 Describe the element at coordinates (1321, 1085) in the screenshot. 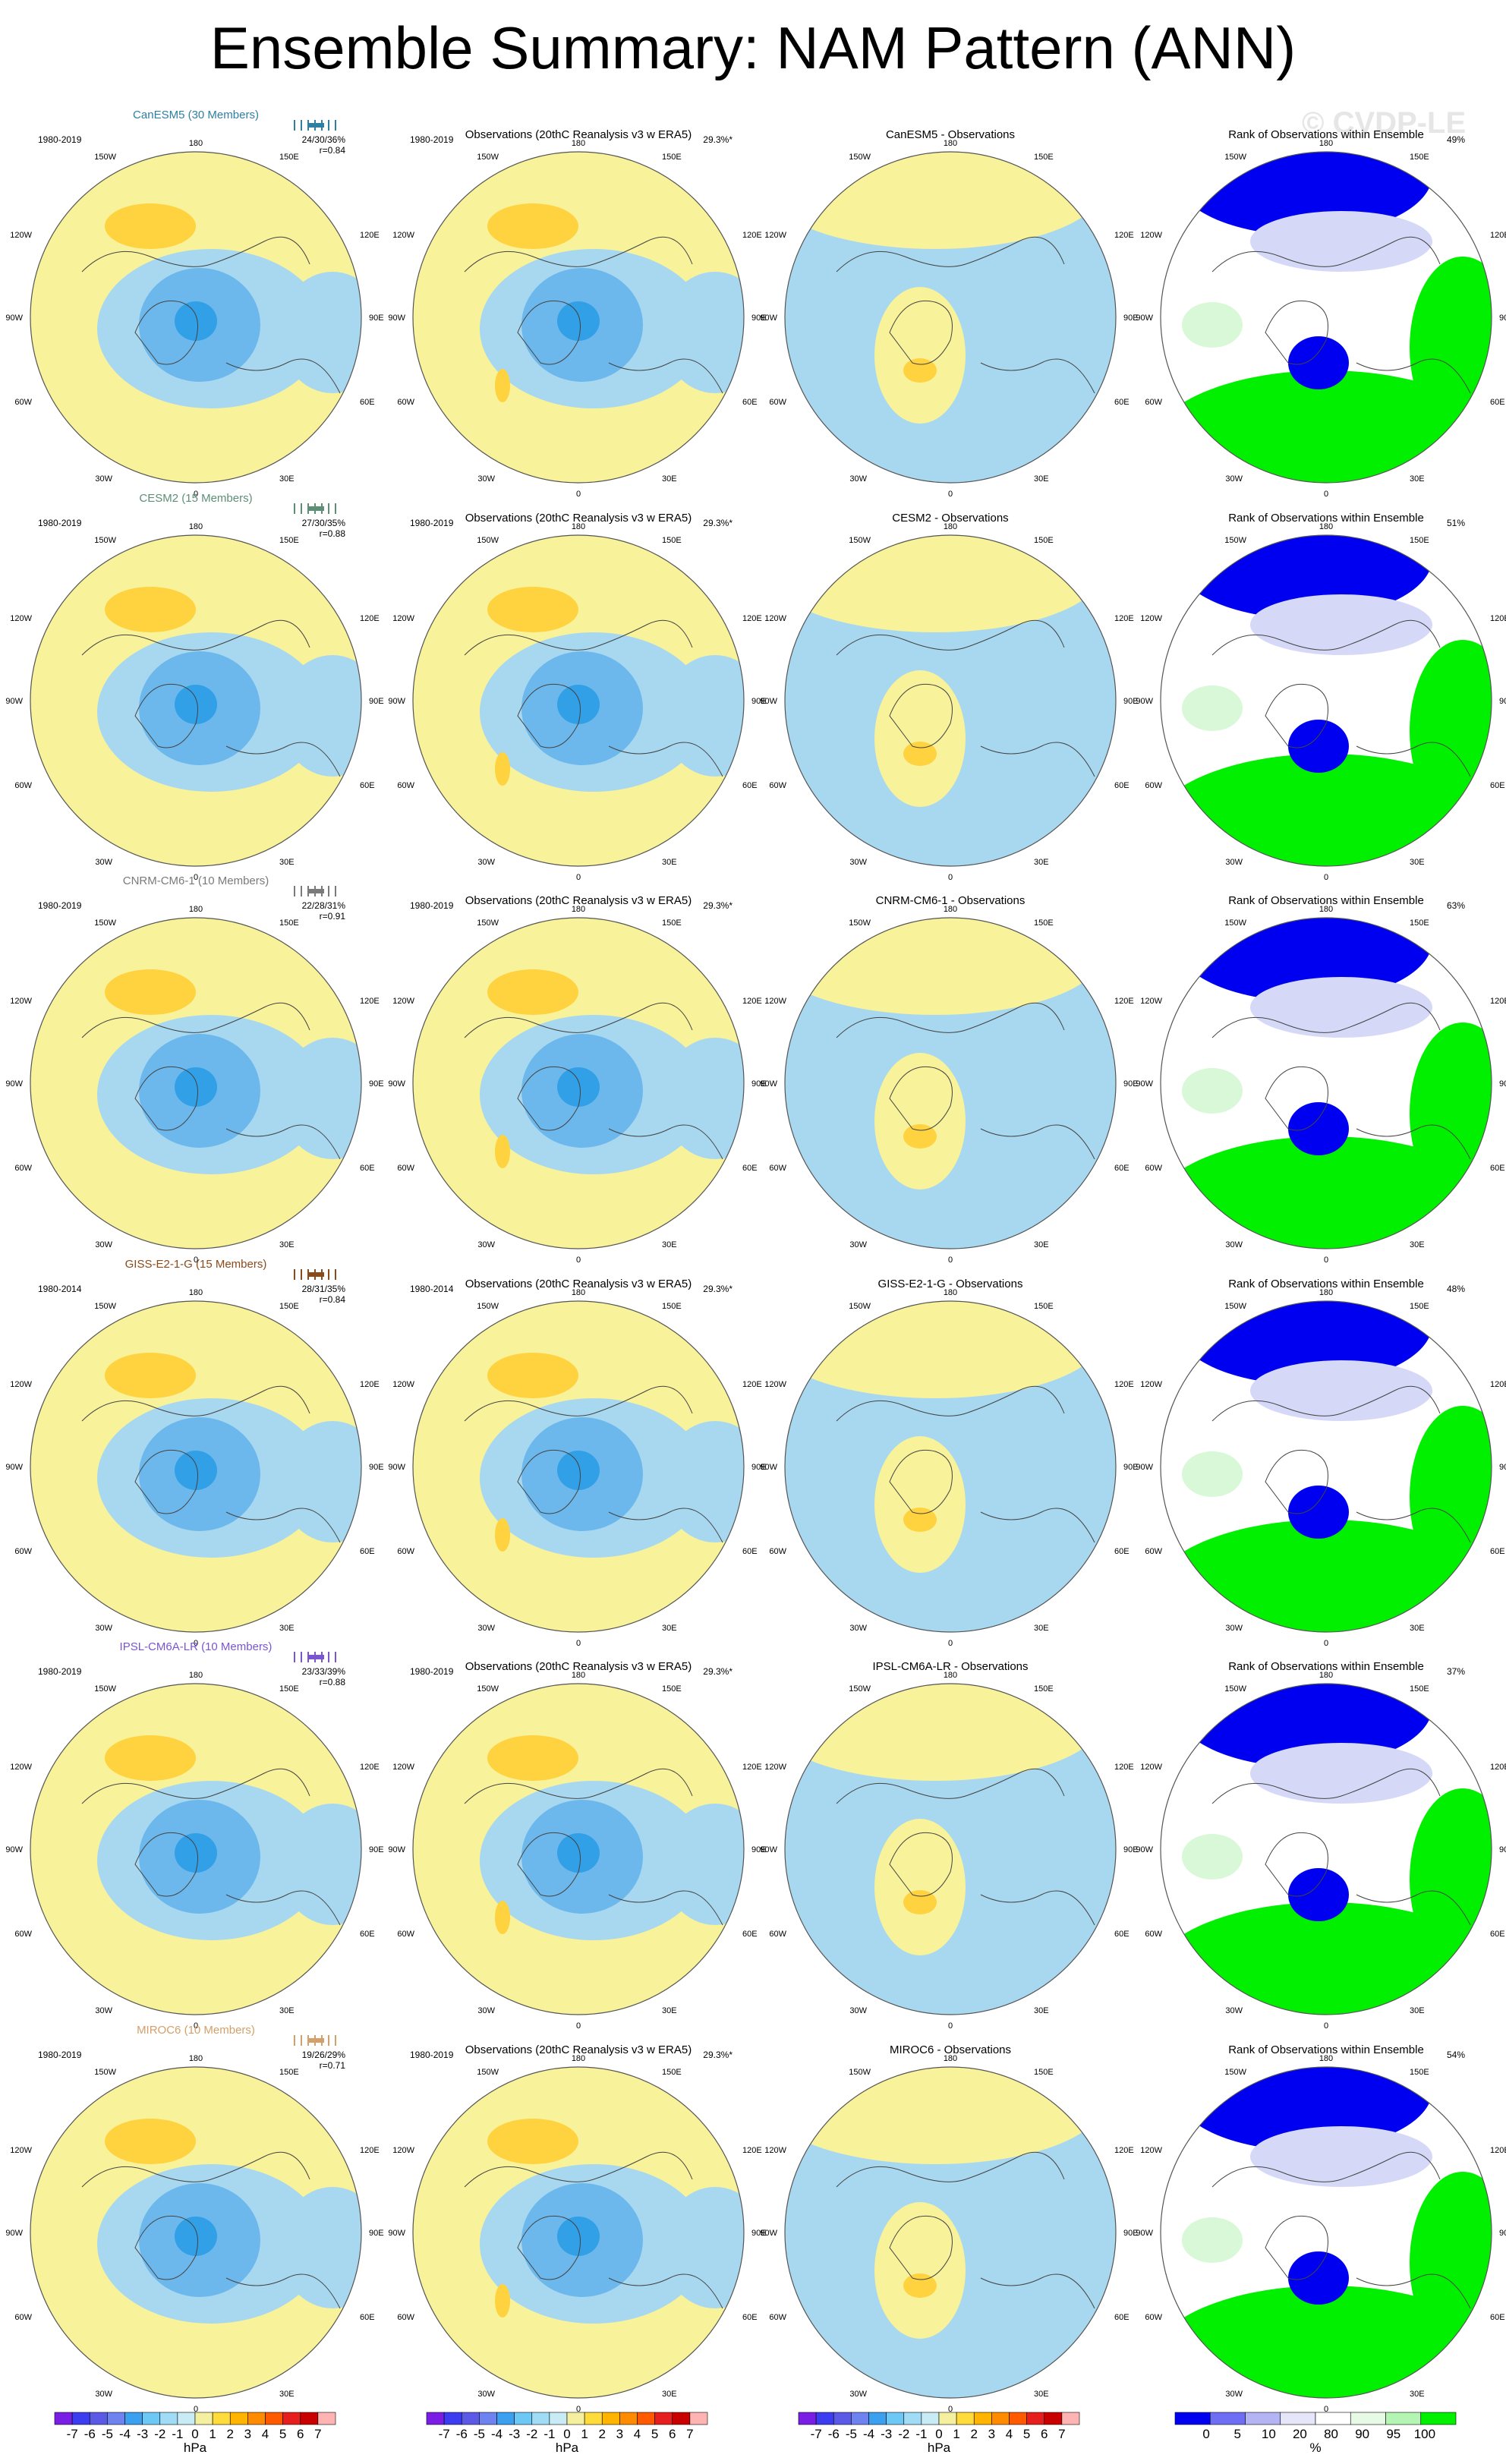

I see `map-panel-rank-3: 180 0 90W 90E 120W 150W 150E 120E 60W 30W 30E 60E` at that location.